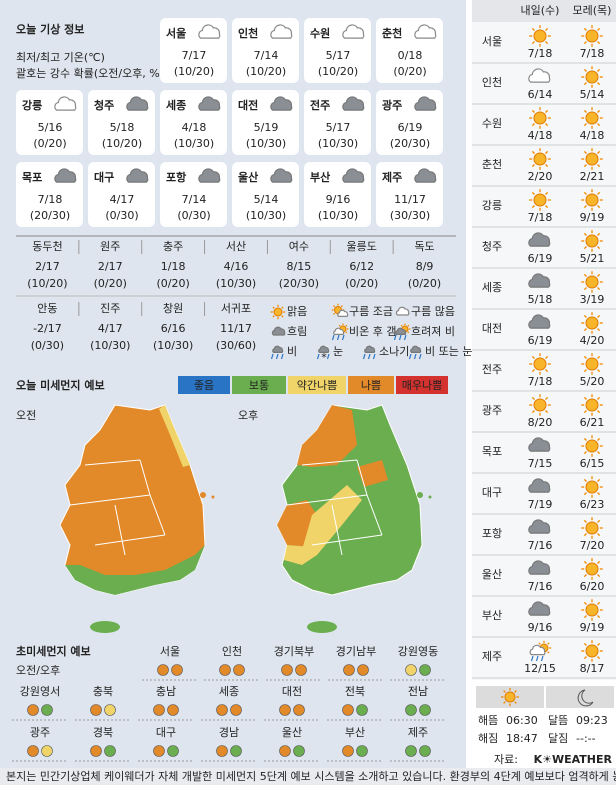 The image size is (616, 785). What do you see at coordinates (47, 308) in the screenshot?
I see `small-city-name: 안동` at bounding box center [47, 308].